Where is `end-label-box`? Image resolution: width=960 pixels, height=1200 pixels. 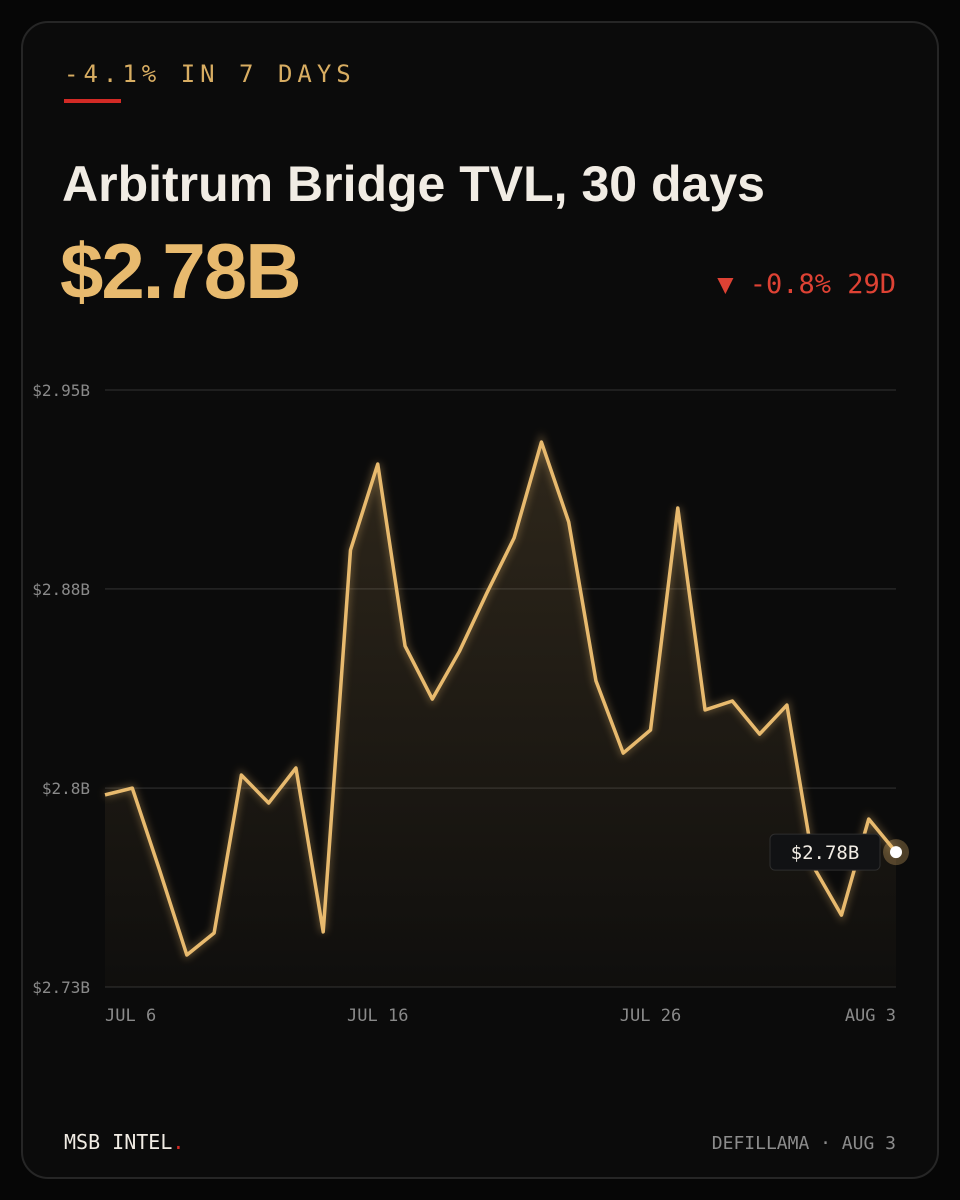
end-label-box is located at coordinates (825, 852).